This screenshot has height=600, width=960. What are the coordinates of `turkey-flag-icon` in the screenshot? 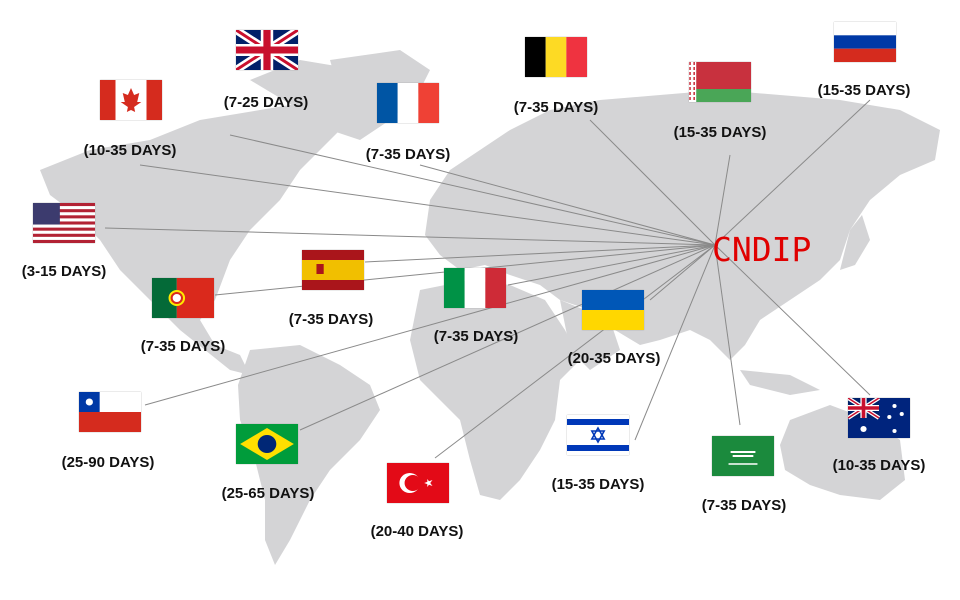 It's located at (418, 483).